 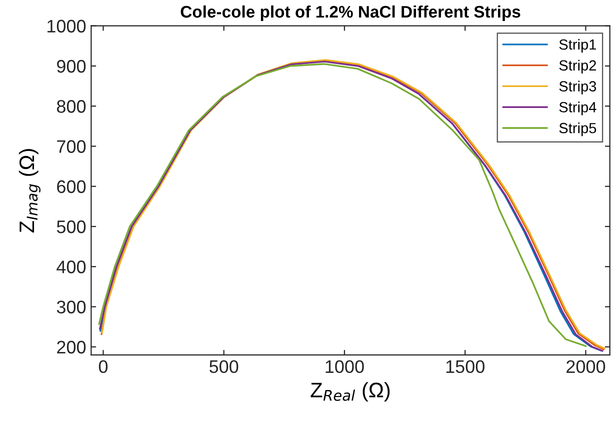 What do you see at coordinates (71, 227) in the screenshot?
I see `y-tick-label: 500` at bounding box center [71, 227].